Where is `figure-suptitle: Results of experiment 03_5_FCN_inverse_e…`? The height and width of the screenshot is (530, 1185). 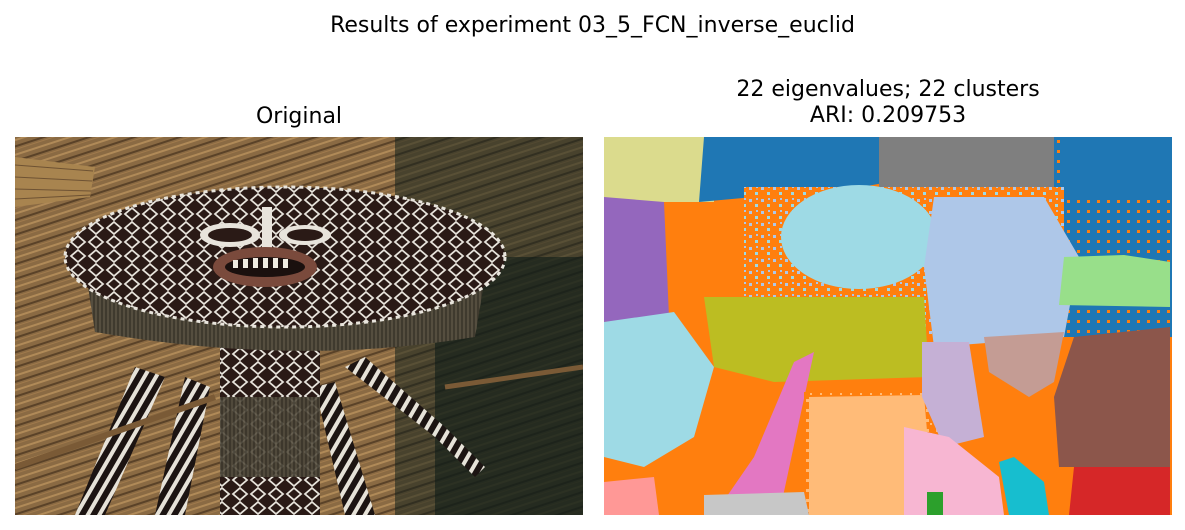
figure-suptitle: Results of experiment 03_5_FCN_inverse_e… is located at coordinates (592, 25).